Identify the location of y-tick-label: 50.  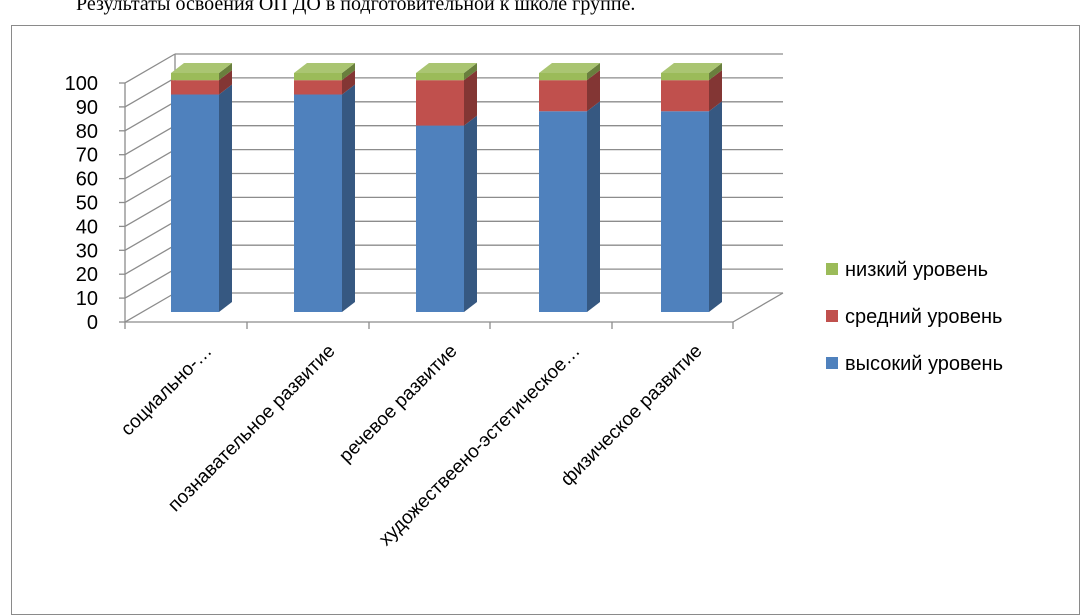
(87, 204).